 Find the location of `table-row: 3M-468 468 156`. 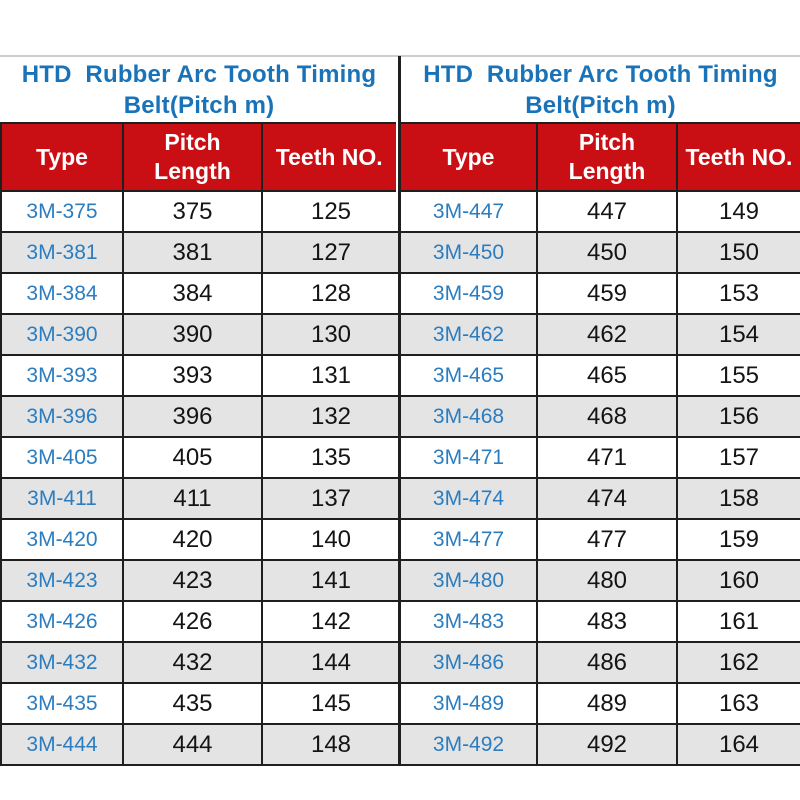

table-row: 3M-468 468 156 is located at coordinates (600, 416).